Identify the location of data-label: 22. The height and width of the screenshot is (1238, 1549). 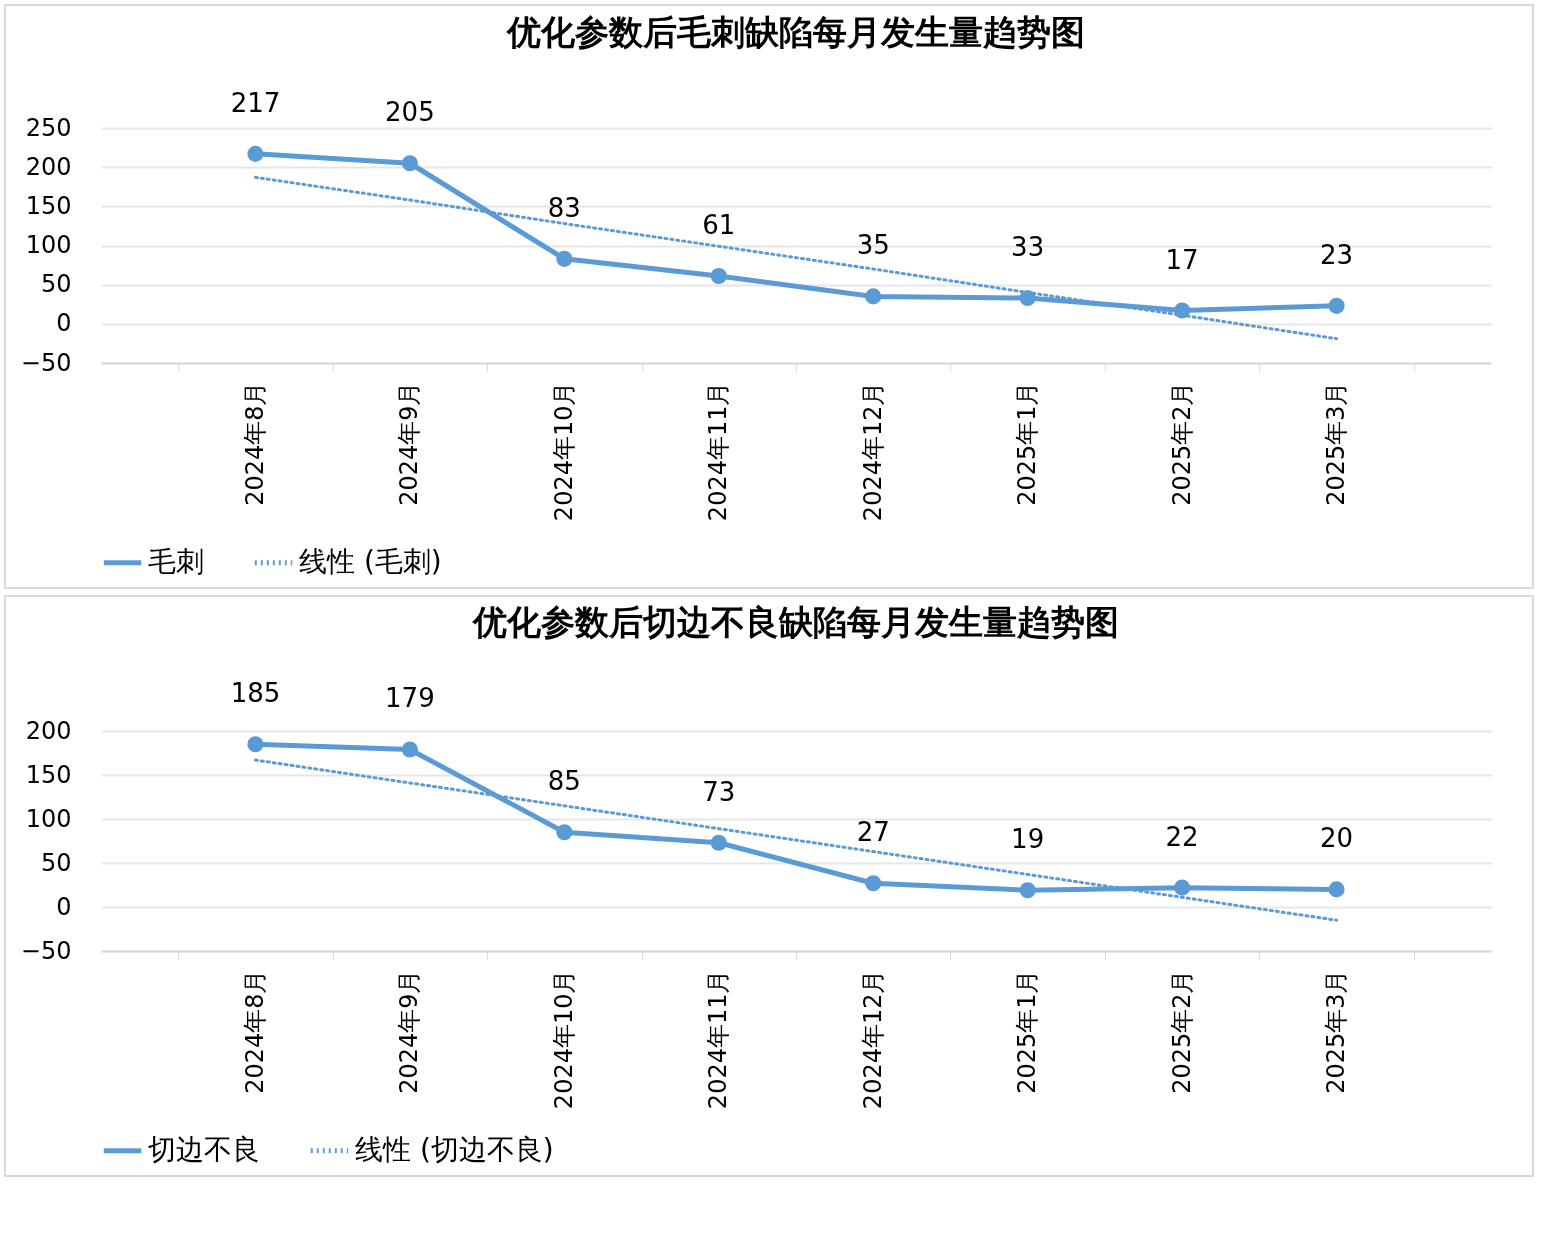
(1182, 836).